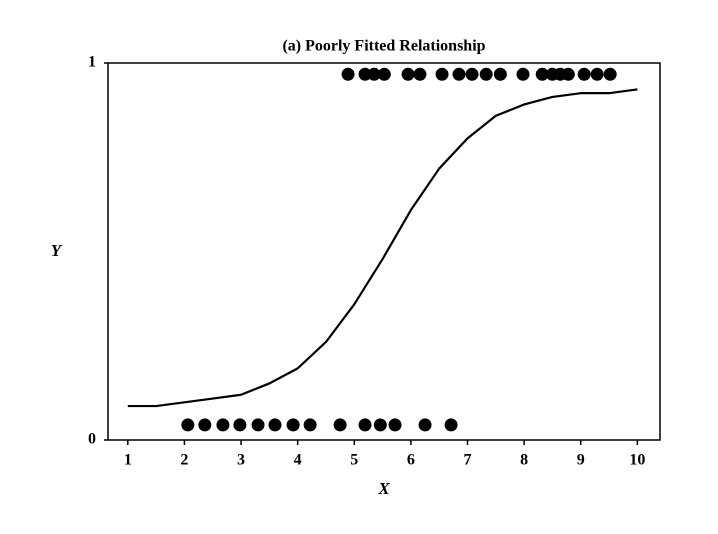 Image resolution: width=718 pixels, height=534 pixels. Describe the element at coordinates (637, 460) in the screenshot. I see `x-tick-label: 10` at that location.